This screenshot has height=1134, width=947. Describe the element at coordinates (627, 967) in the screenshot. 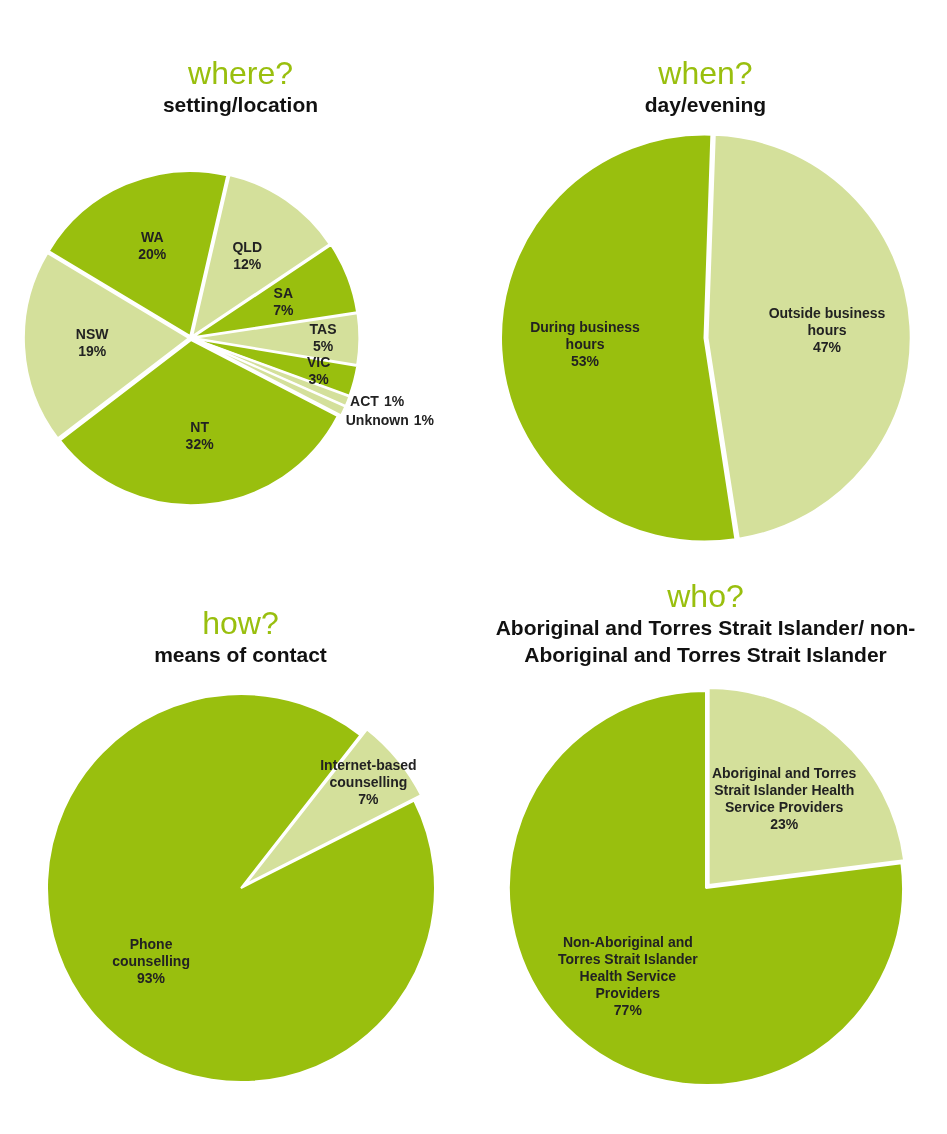

I see `slice-label: Non-Aboriginal and Torres Strait Islander Health Service Providers` at that location.